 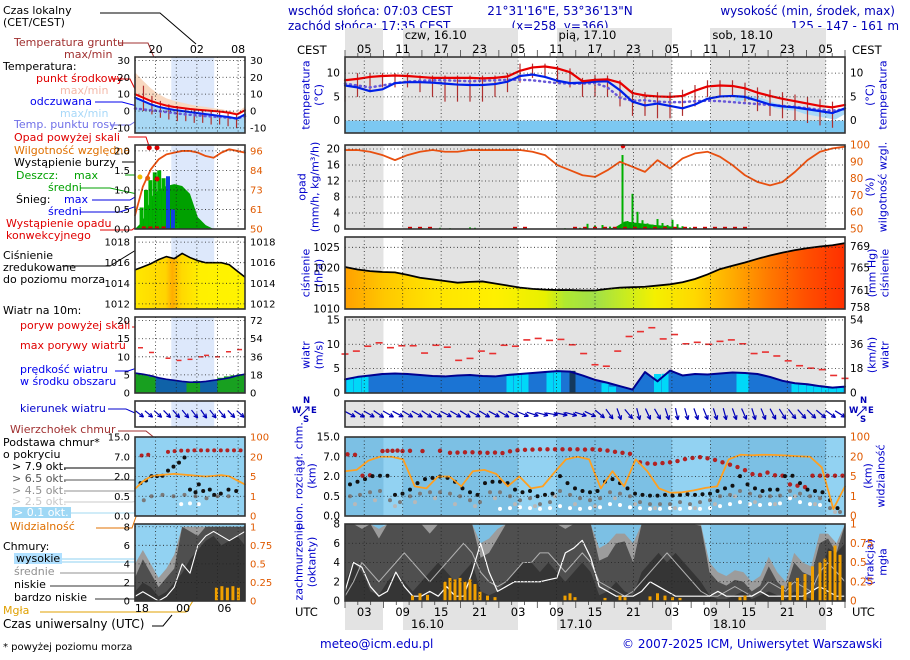 I want to click on legend-pressure-1: Ciśnienie, so click(x=28, y=255).